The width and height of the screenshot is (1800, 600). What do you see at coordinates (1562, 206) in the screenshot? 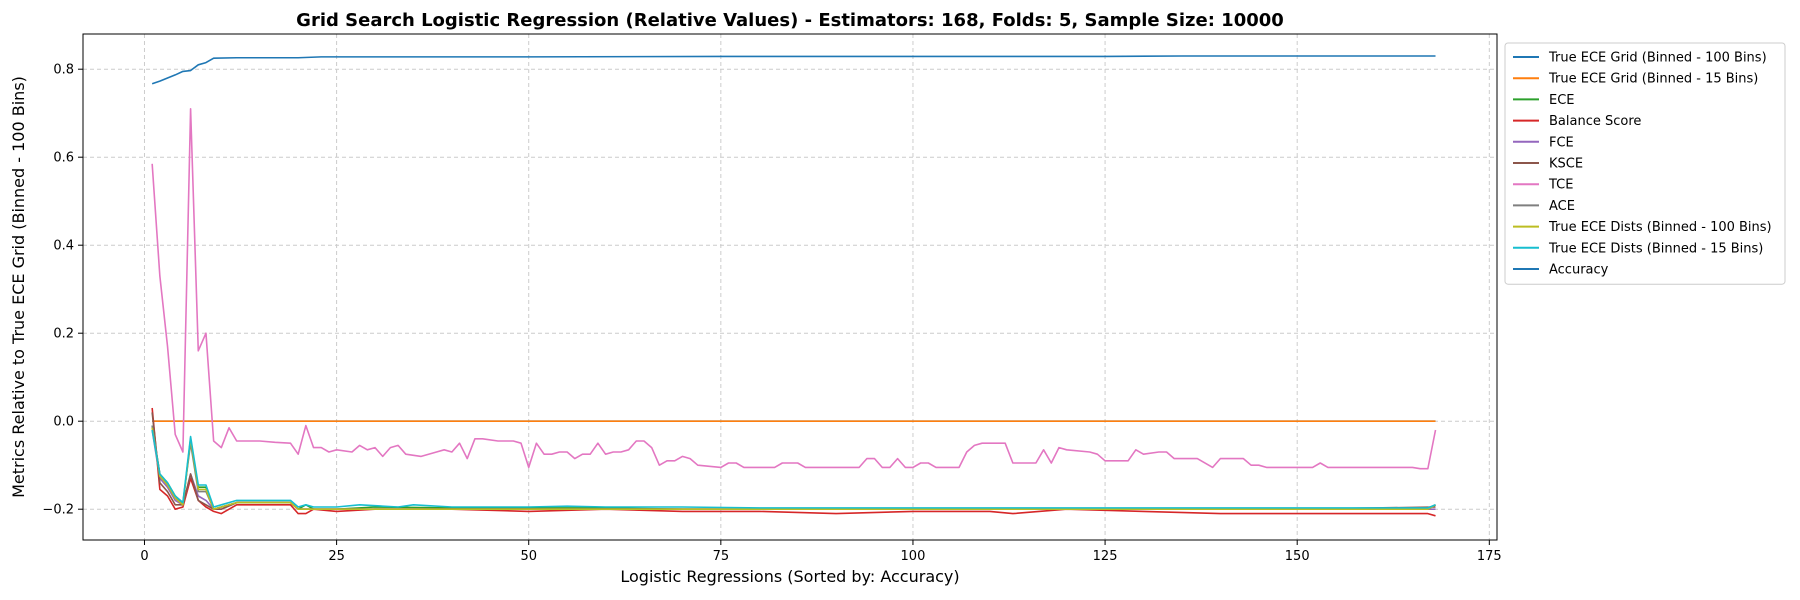
I see `legend-entry: ACE` at bounding box center [1562, 206].